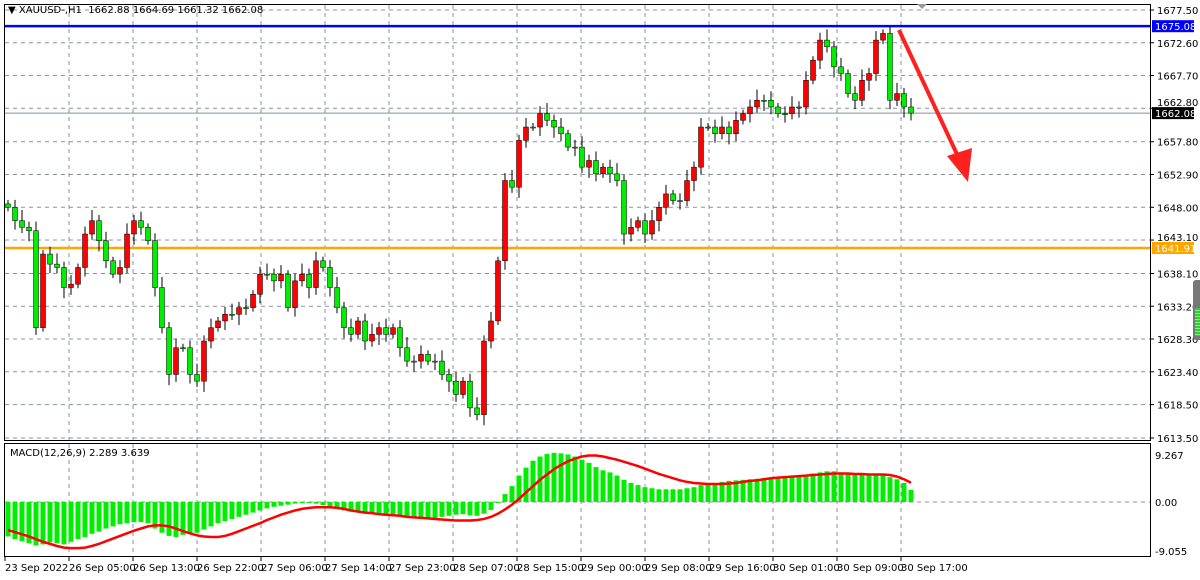 Image resolution: width=1200 pixels, height=580 pixels. What do you see at coordinates (870, 568) in the screenshot?
I see `x-tick-label: 30 Sep 09:00` at bounding box center [870, 568].